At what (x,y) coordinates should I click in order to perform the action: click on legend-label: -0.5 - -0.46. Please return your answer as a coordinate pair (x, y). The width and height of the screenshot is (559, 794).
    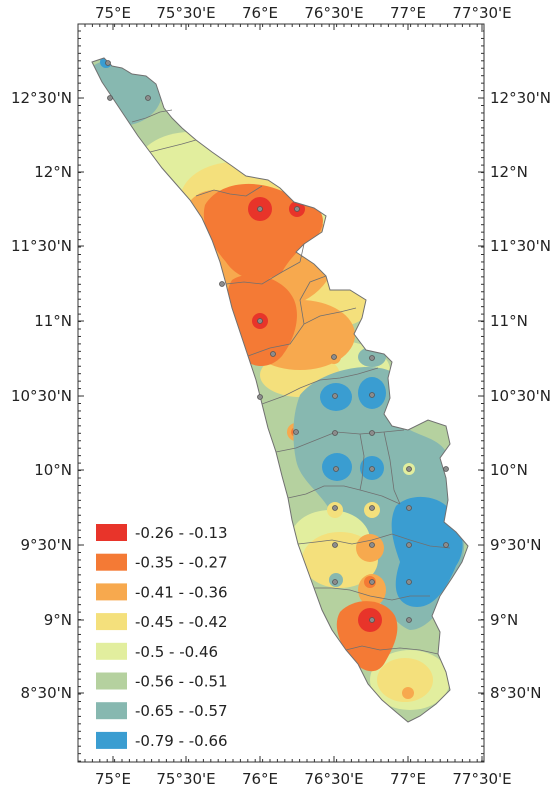
    Looking at the image, I should click on (176, 652).